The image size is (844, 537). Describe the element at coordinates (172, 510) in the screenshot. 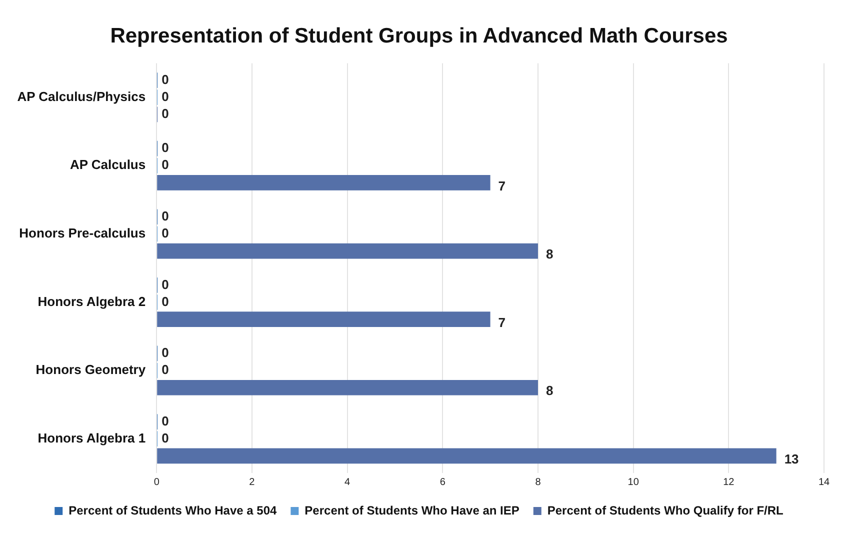

I see `legend-label: Percent of Students Who Have a 504` at that location.